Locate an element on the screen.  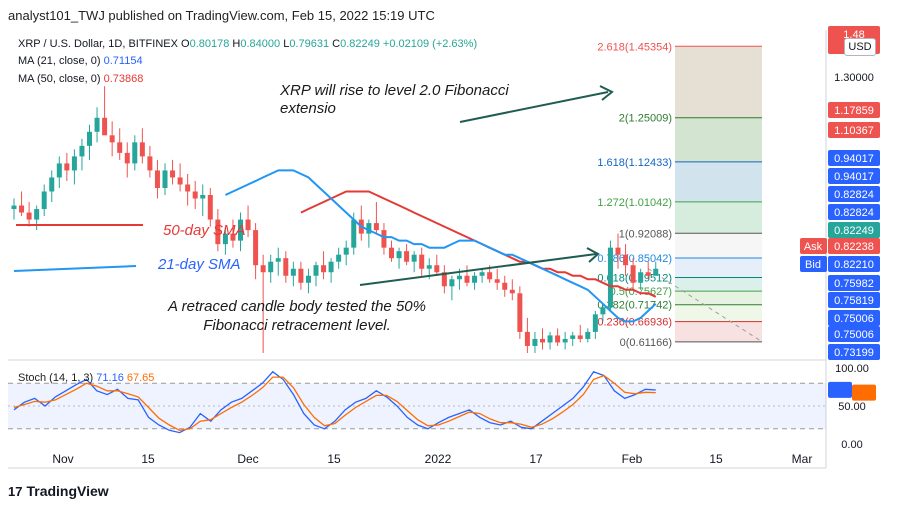
ma21-value: 0.71154 is located at coordinates (123, 61).